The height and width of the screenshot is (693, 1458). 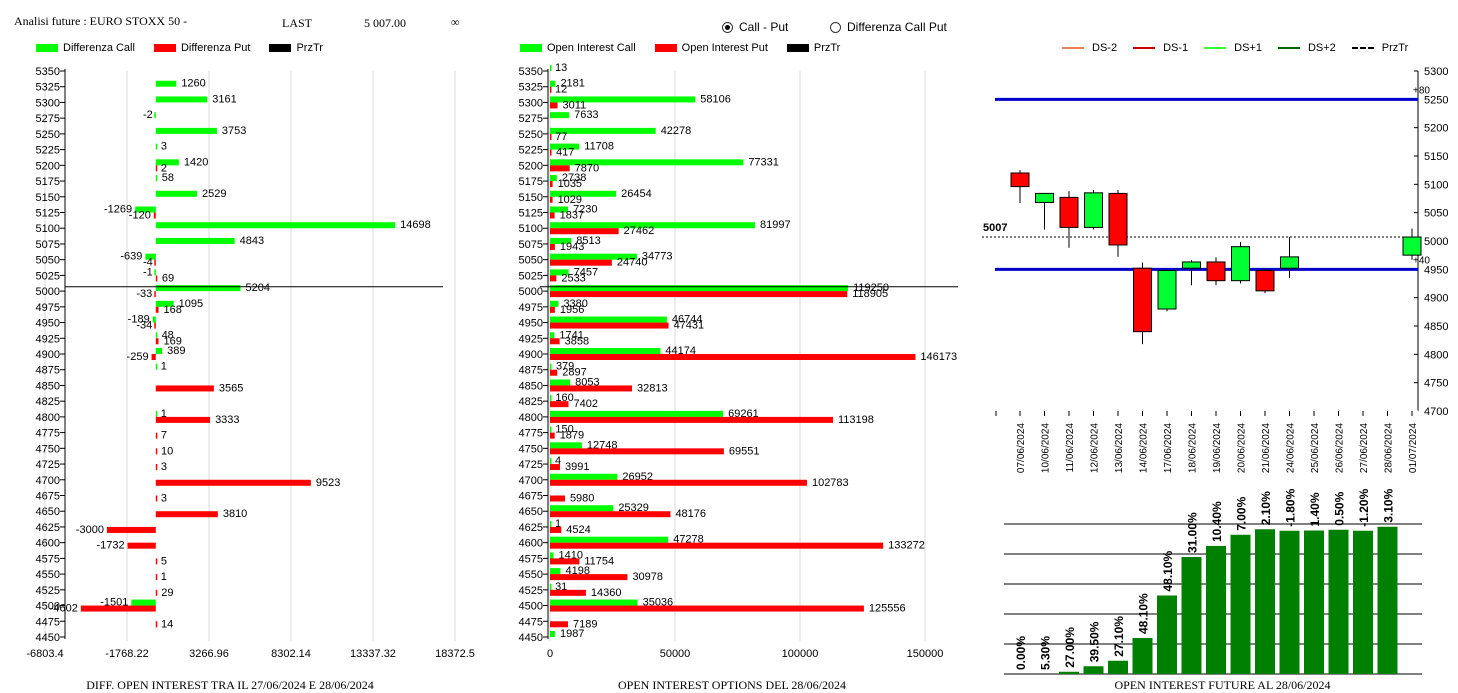 I want to click on x-tick-label: 21/06/2024, so click(x=1266, y=448).